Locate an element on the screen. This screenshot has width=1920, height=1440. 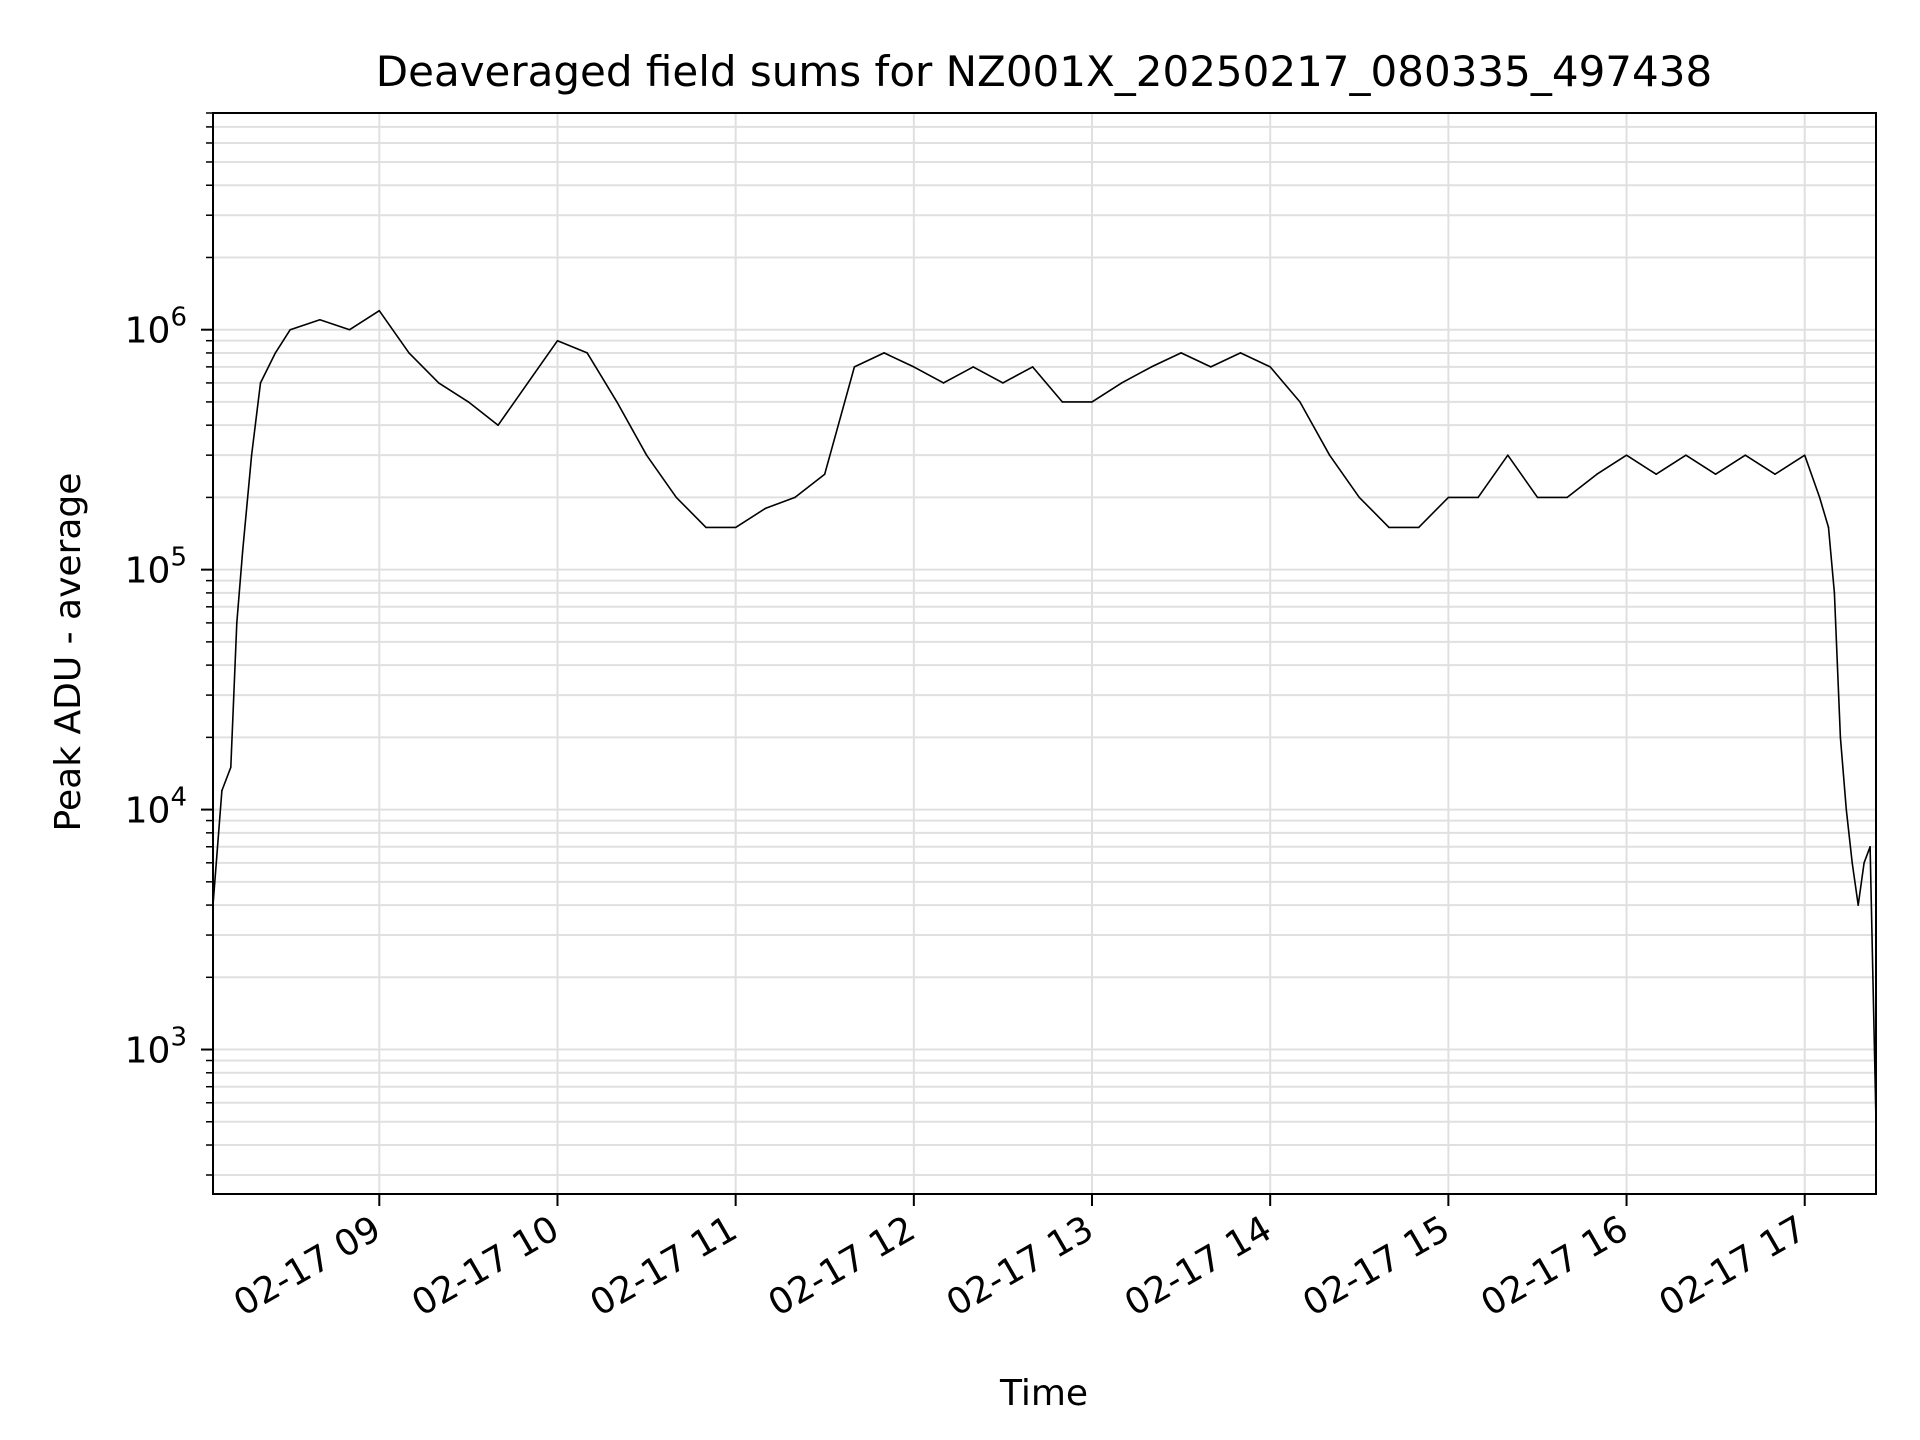
y-tick-label-exponent: 3 is located at coordinates (178, 1038).